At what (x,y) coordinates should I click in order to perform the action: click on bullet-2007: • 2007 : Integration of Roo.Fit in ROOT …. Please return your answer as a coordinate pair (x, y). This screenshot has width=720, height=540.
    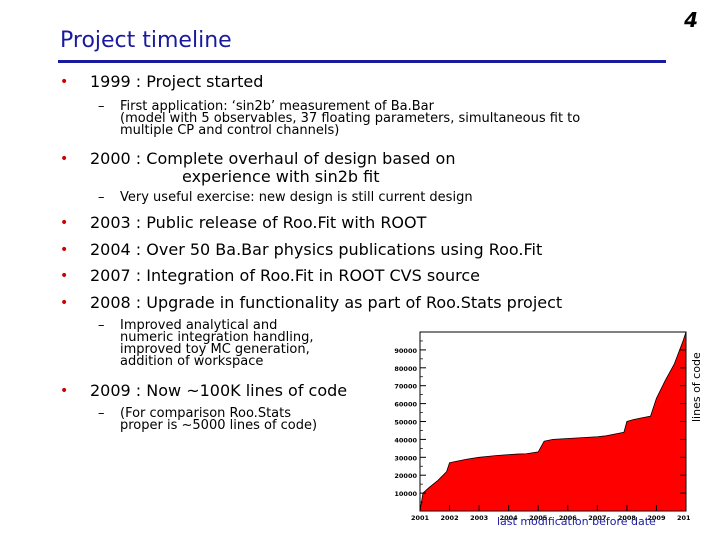
    Looking at the image, I should click on (270, 275).